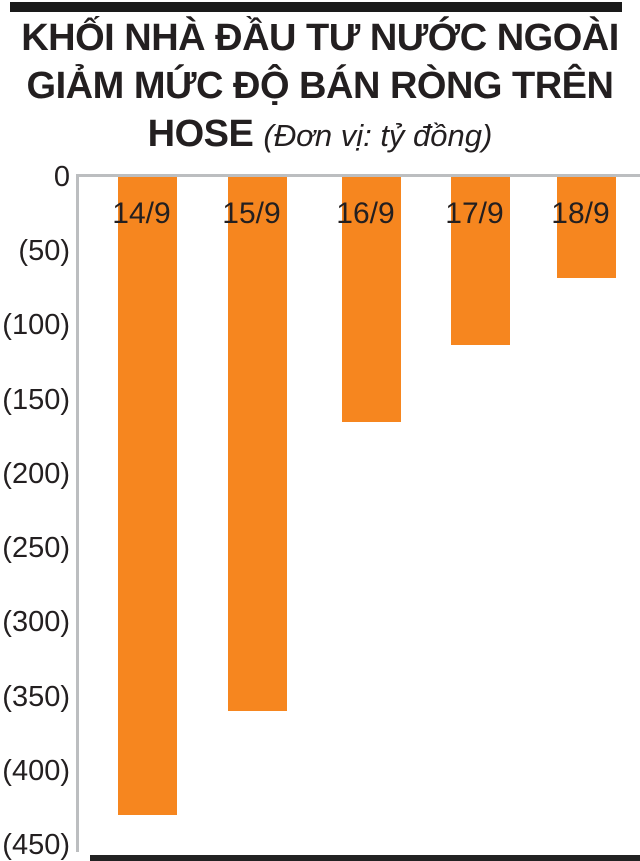 The height and width of the screenshot is (861, 640). I want to click on y-tick-label: (450), so click(36, 845).